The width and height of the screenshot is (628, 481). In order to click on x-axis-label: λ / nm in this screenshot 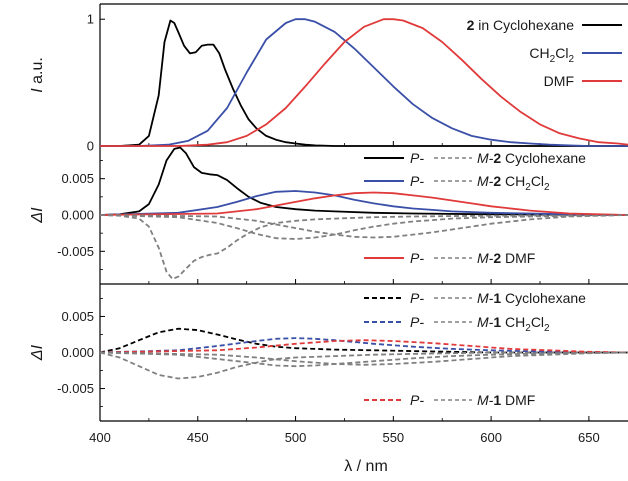, I will do `click(366, 466)`.